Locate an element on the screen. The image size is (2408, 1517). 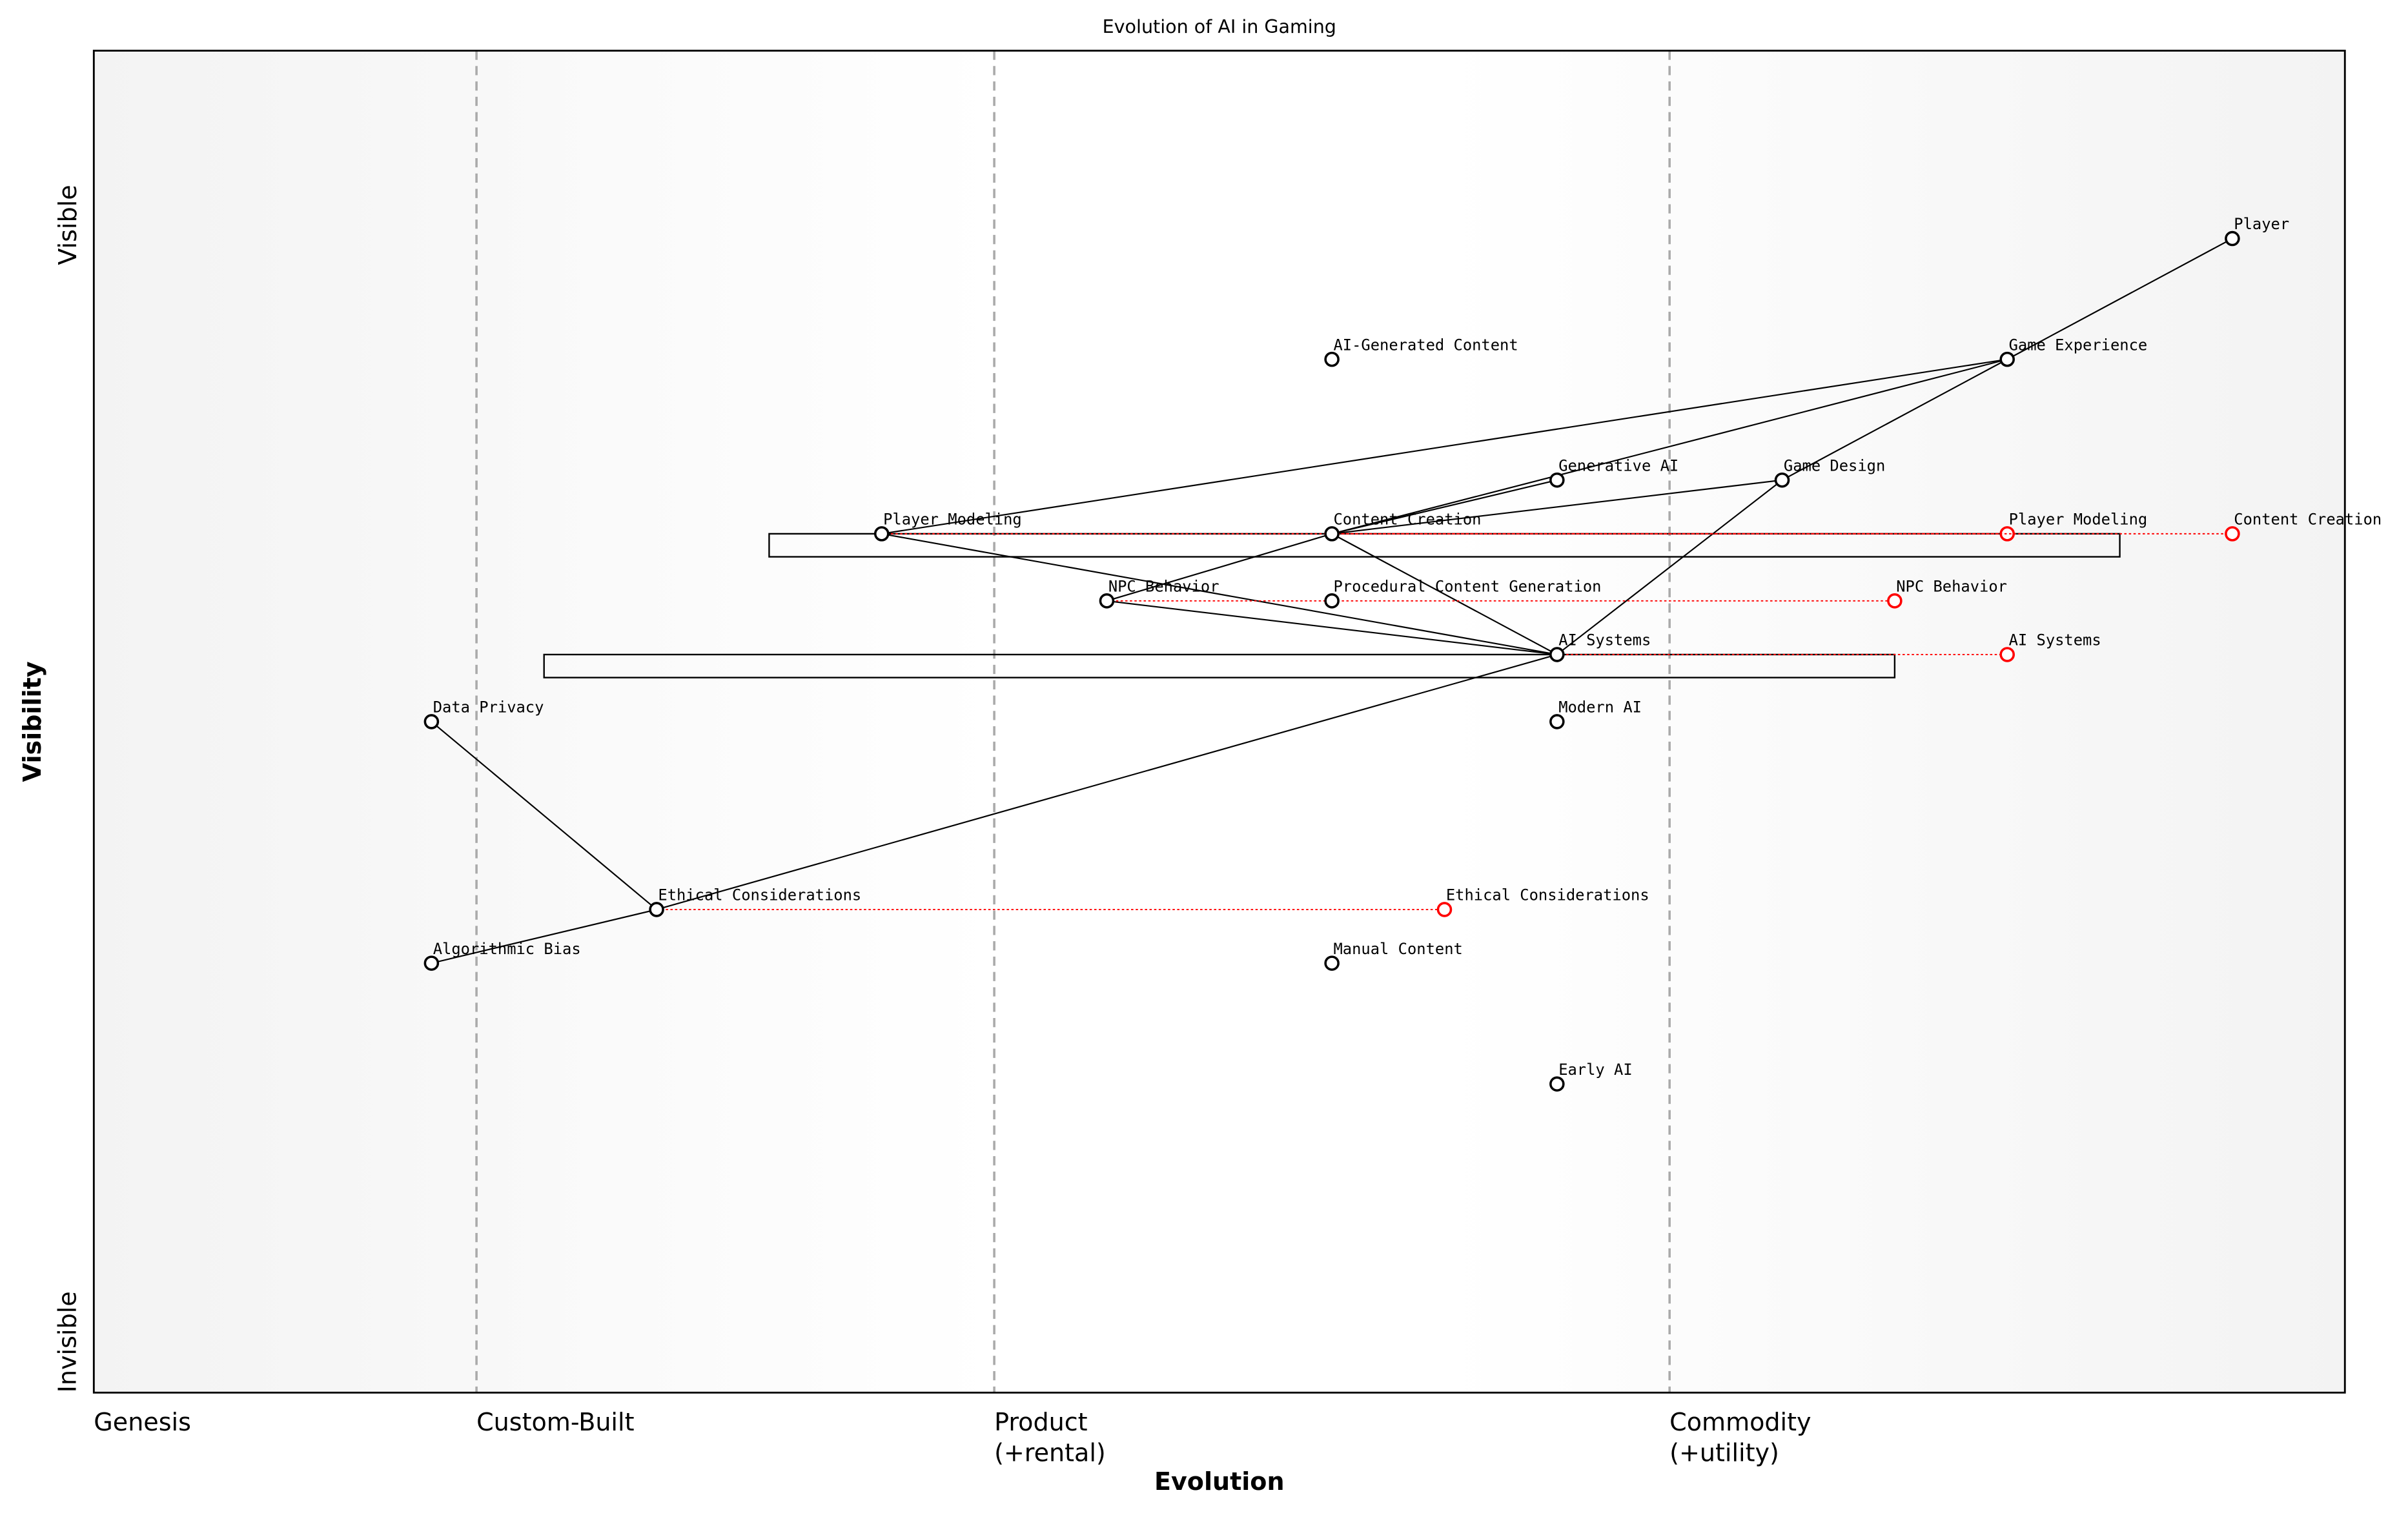
node-label: Player is located at coordinates (2261, 224).